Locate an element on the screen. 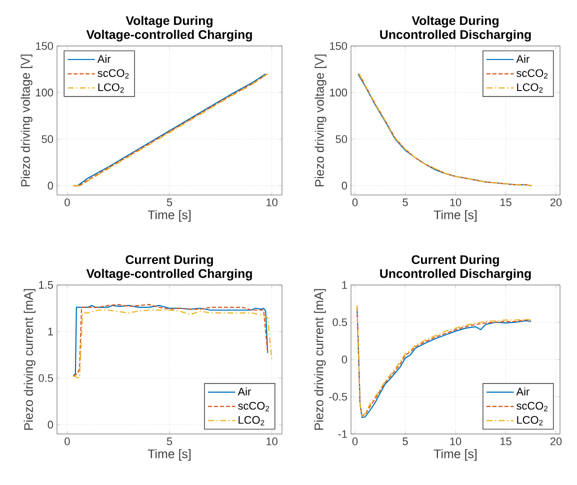  y-tick-label: -0.5 is located at coordinates (338, 396).